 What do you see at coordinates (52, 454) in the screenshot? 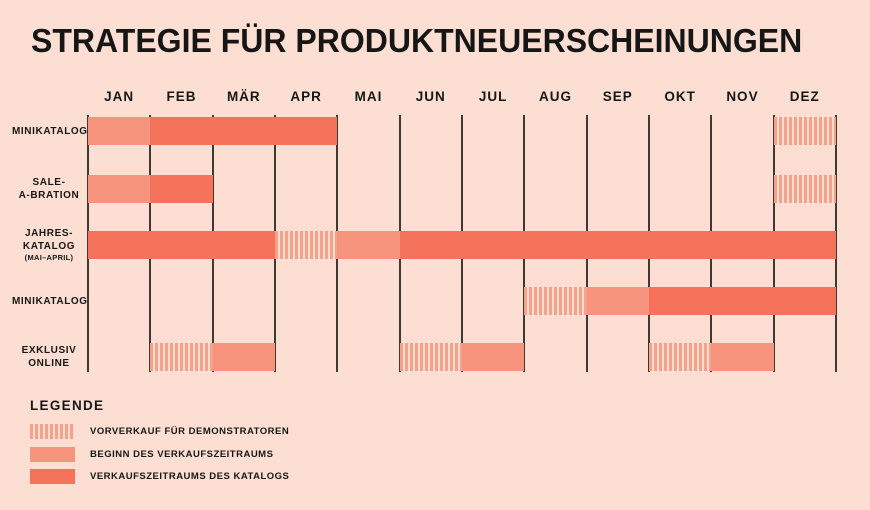
I see `legend-swatch-beginn` at bounding box center [52, 454].